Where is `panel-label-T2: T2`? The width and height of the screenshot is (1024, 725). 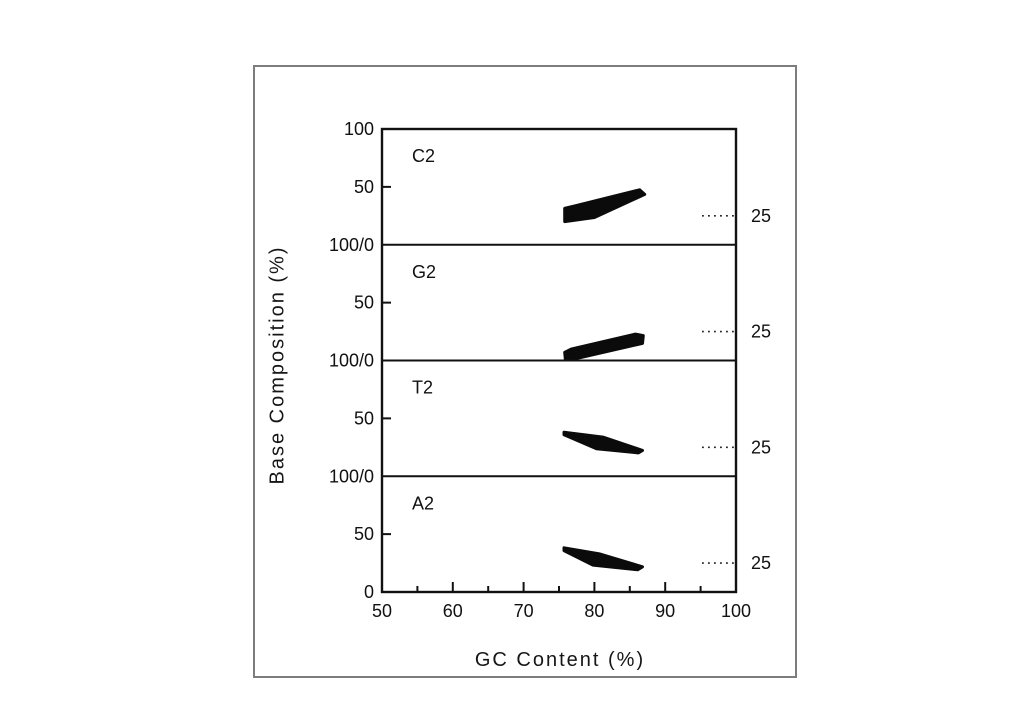 panel-label-T2: T2 is located at coordinates (422, 388).